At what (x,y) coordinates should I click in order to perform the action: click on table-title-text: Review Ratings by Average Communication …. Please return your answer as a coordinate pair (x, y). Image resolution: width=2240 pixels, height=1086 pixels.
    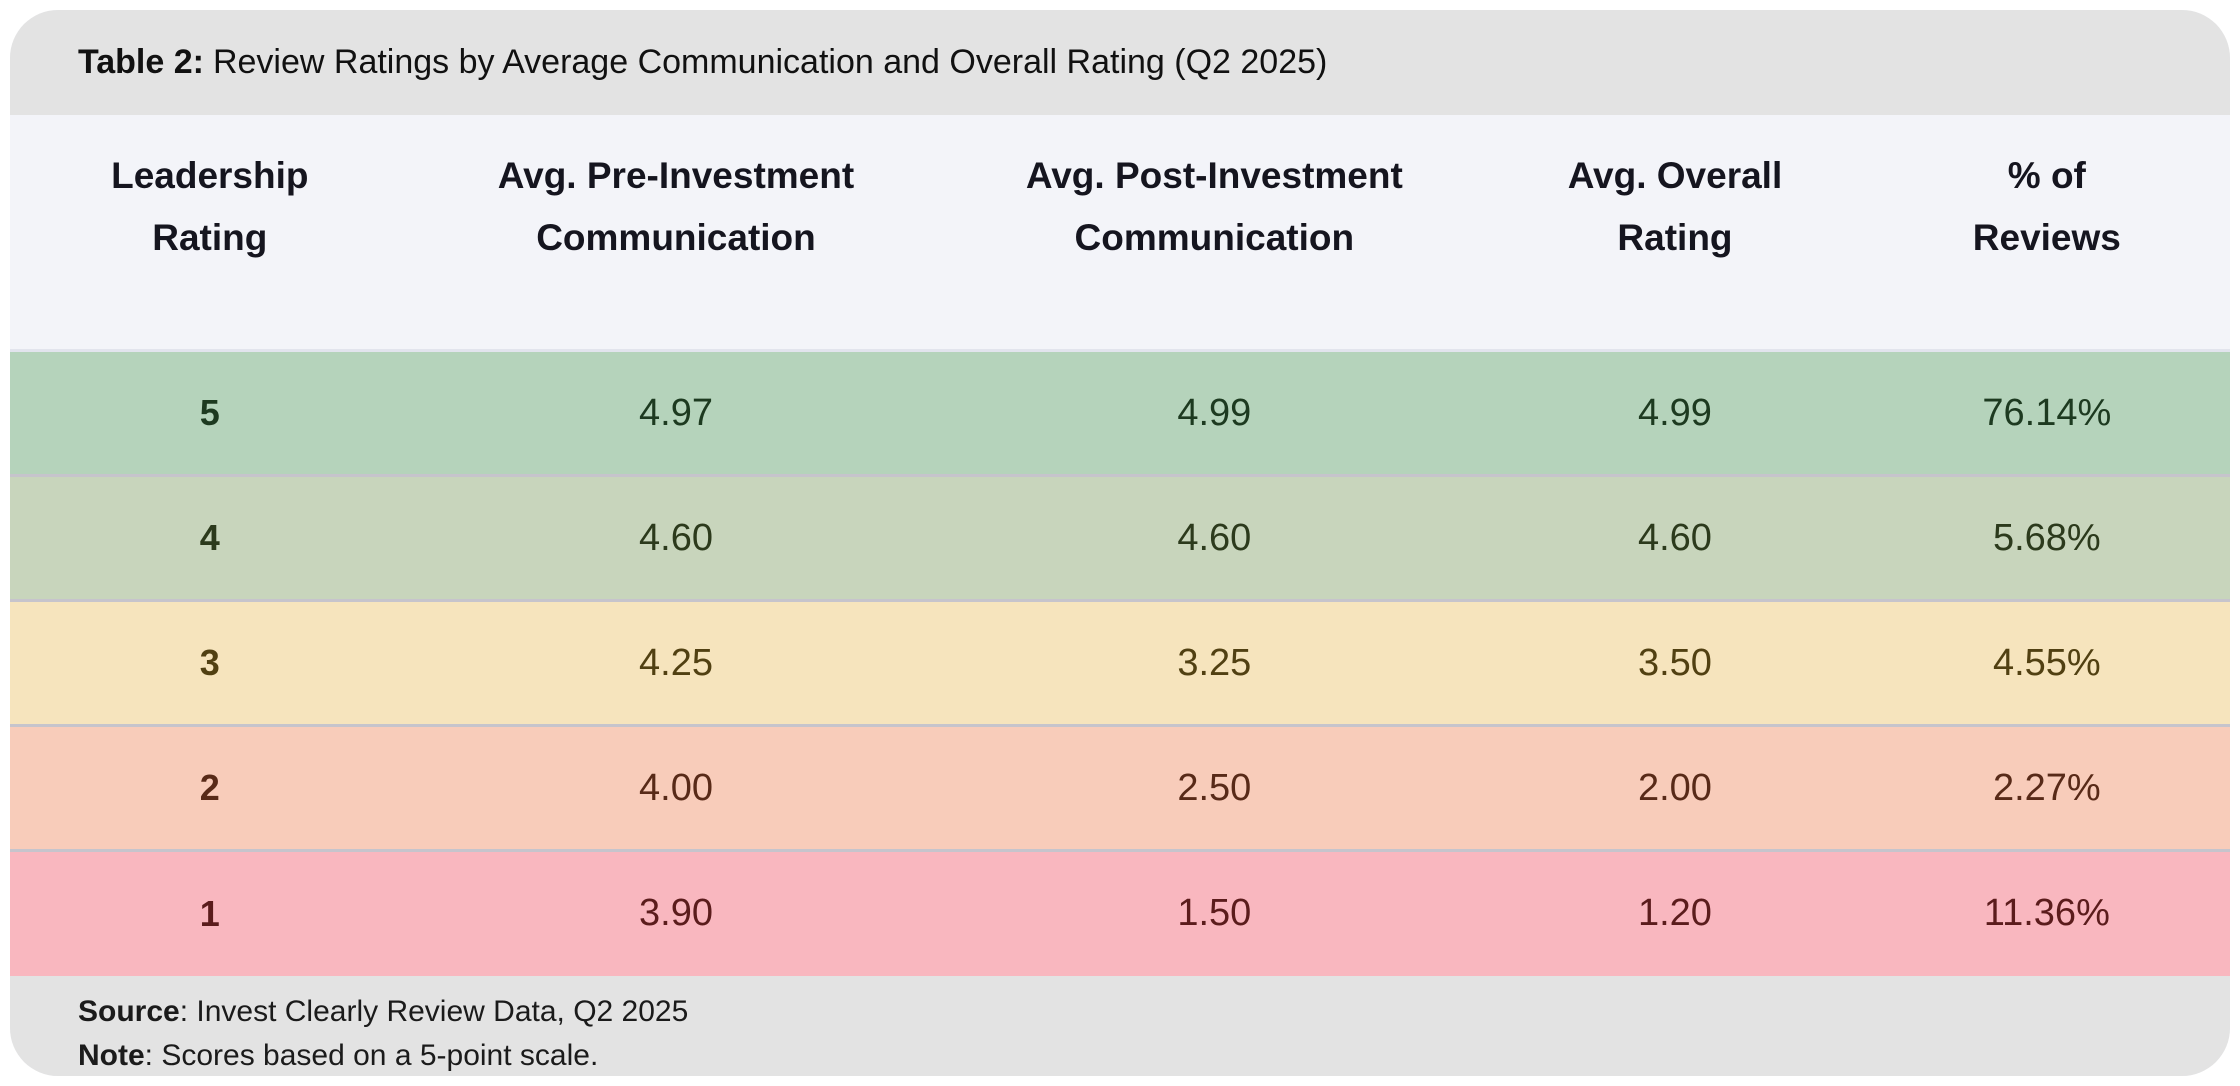
    Looking at the image, I should click on (770, 62).